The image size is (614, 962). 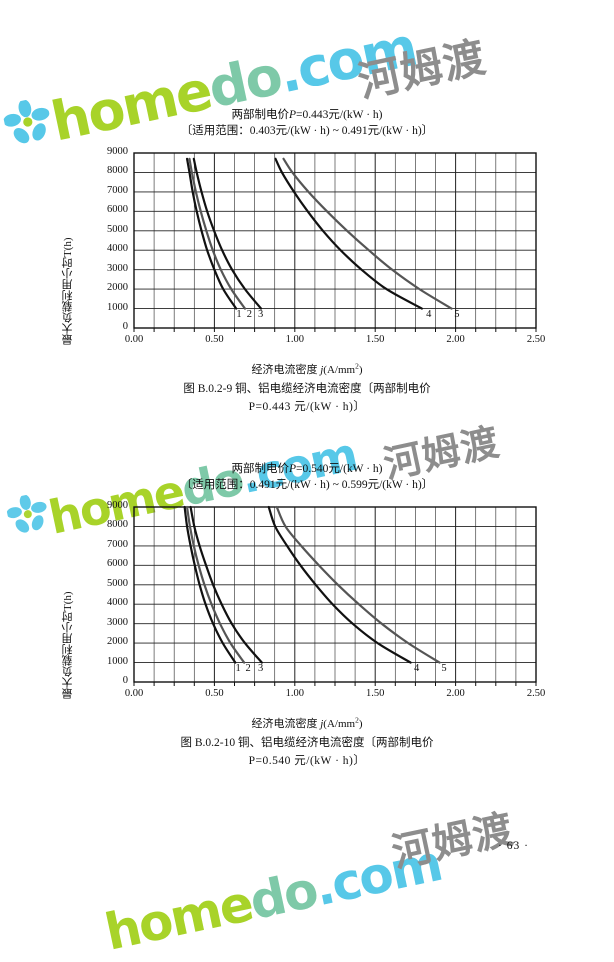 I want to click on fig1-curve-label-5: 5, so click(x=457, y=315).